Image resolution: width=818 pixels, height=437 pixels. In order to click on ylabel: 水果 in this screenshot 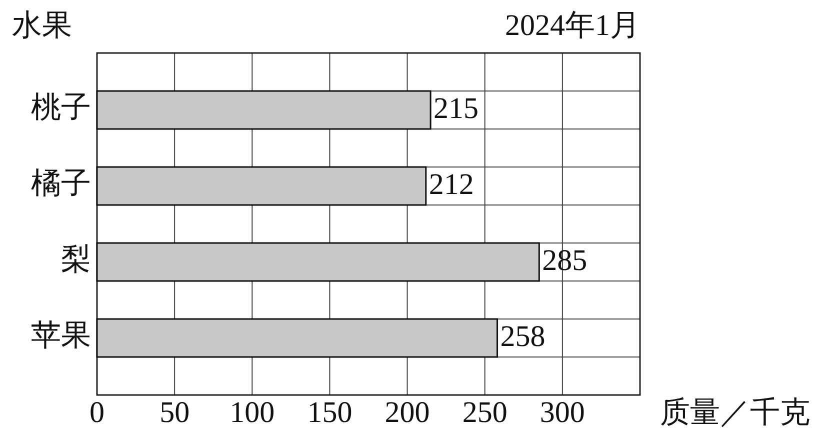, I will do `click(42, 25)`.